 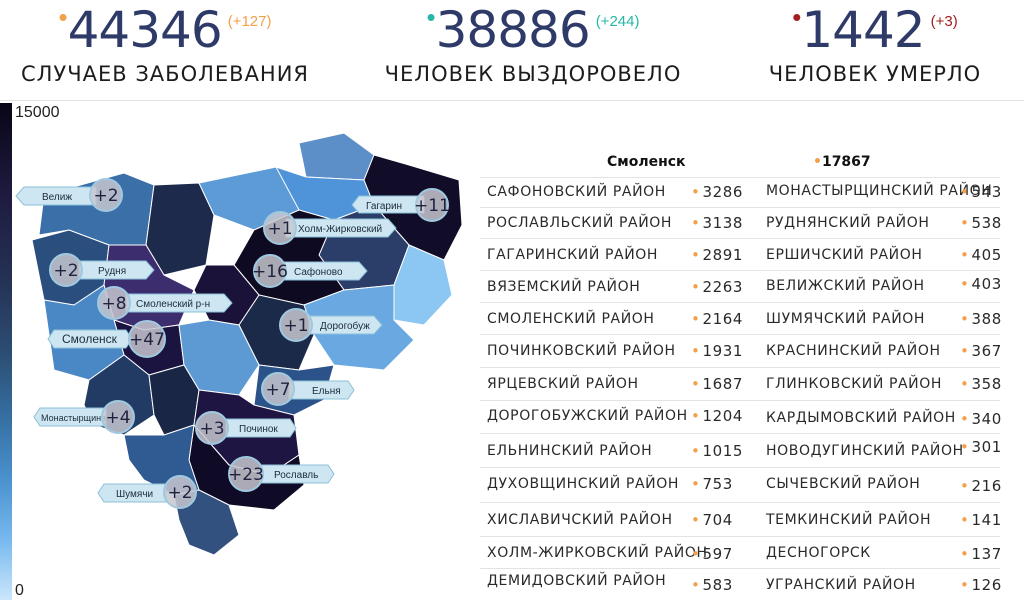 What do you see at coordinates (400, 205) in the screenshot?
I see `callout-gagarin: Гагарин +11` at bounding box center [400, 205].